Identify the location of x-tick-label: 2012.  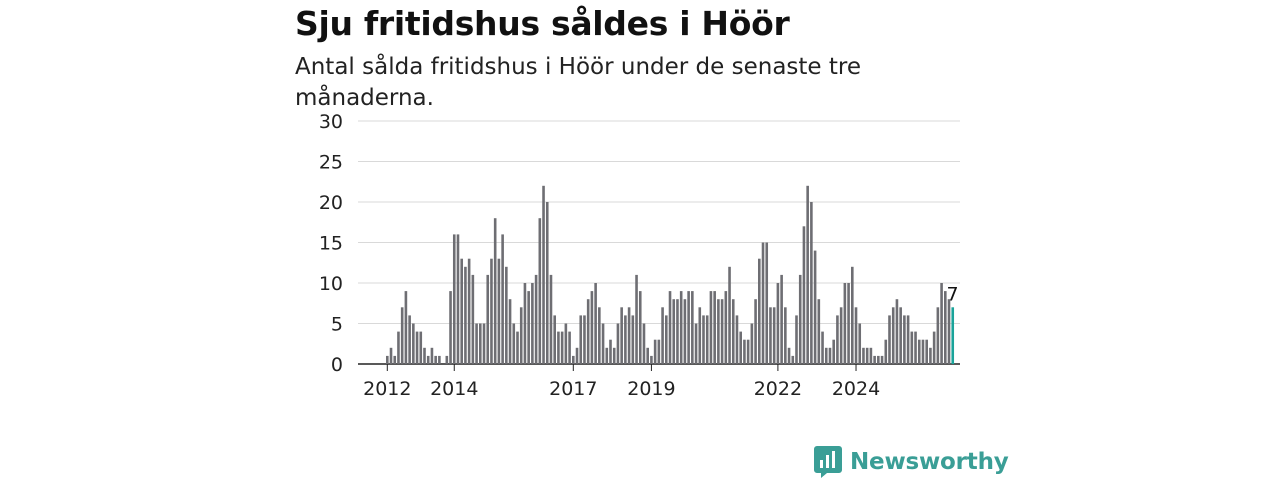
(387, 389).